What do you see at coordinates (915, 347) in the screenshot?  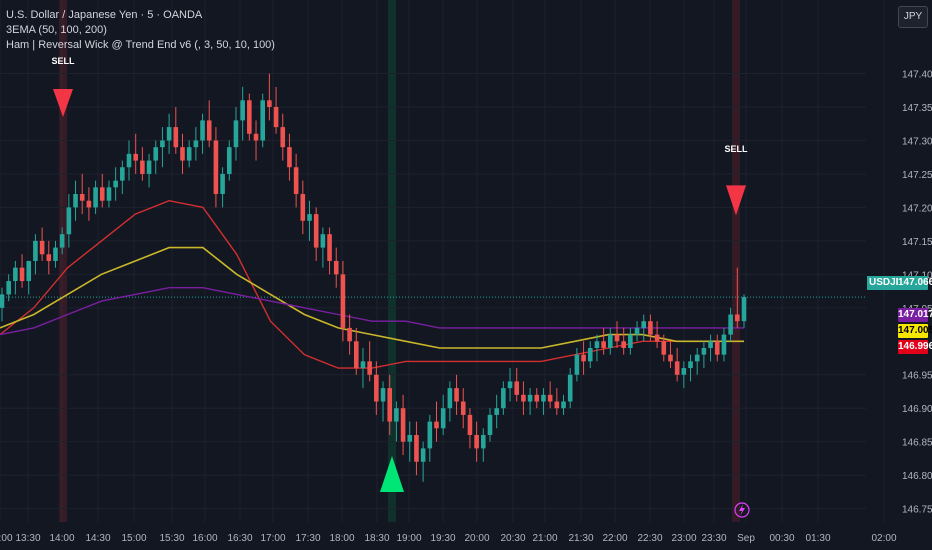 I see `ema-red-tag: 146.996` at bounding box center [915, 347].